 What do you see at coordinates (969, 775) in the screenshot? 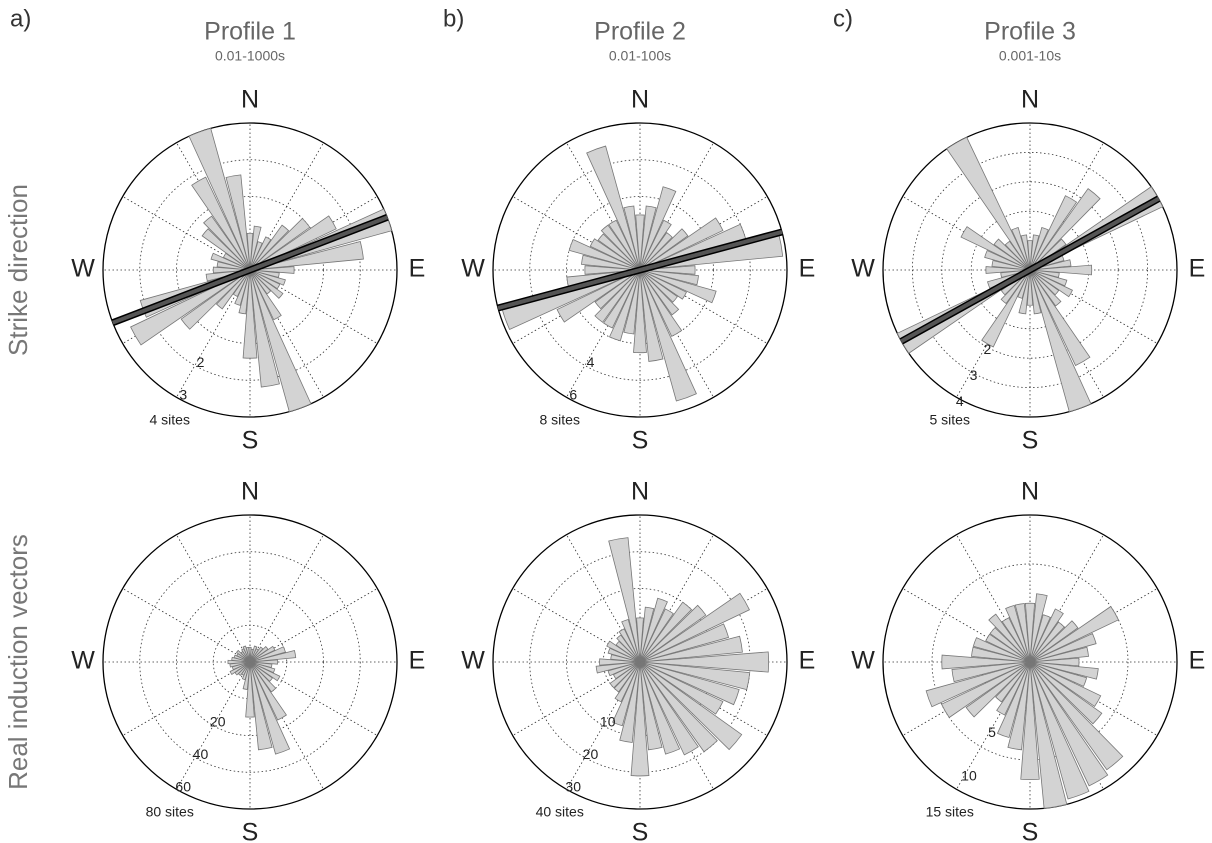
I see `r-tick-label: 10` at bounding box center [969, 775].